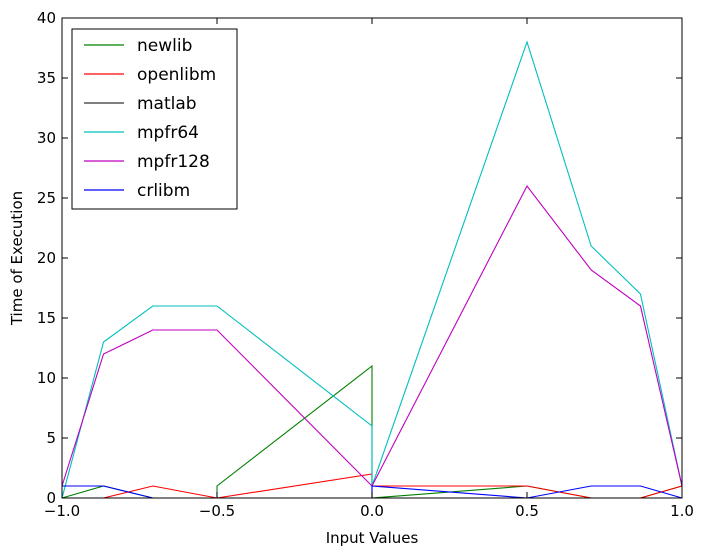 This screenshot has width=705, height=557. What do you see at coordinates (46, 258) in the screenshot?
I see `y-tick-label: 20` at bounding box center [46, 258].